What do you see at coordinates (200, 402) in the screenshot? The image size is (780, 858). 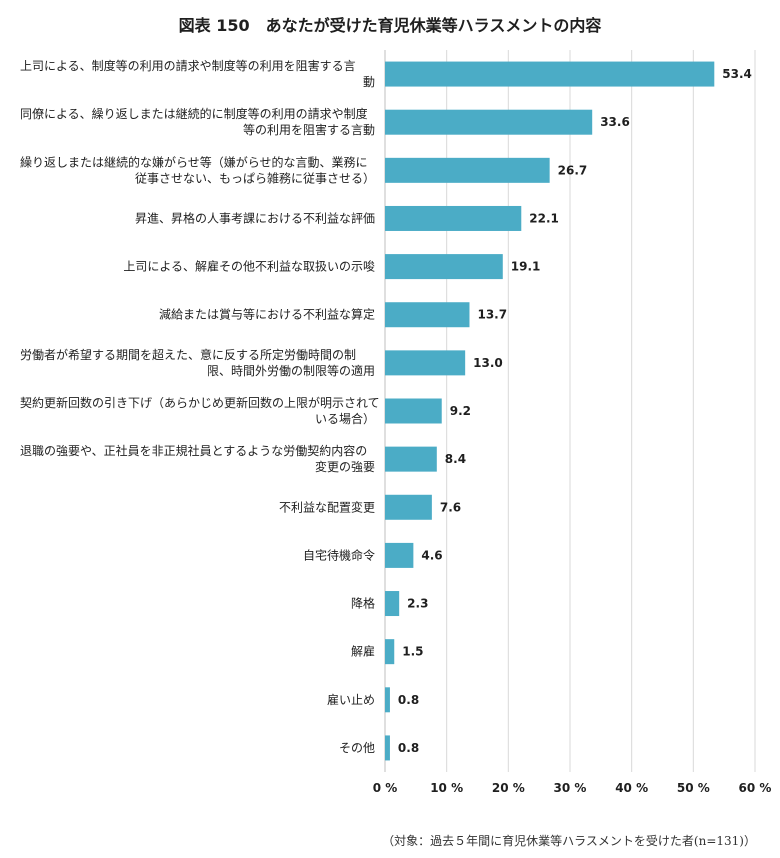 I see `category-label: 契約更新回数の引き下げ（あらかじめ更新回数の上限が明示されて` at bounding box center [200, 402].